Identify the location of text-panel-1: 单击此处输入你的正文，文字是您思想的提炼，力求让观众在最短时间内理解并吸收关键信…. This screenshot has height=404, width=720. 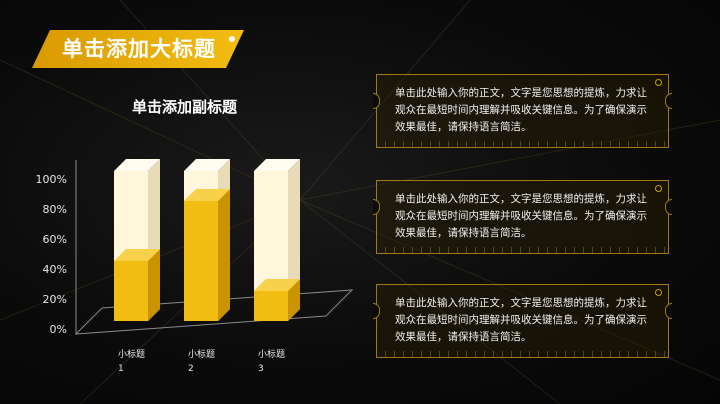
(522, 111).